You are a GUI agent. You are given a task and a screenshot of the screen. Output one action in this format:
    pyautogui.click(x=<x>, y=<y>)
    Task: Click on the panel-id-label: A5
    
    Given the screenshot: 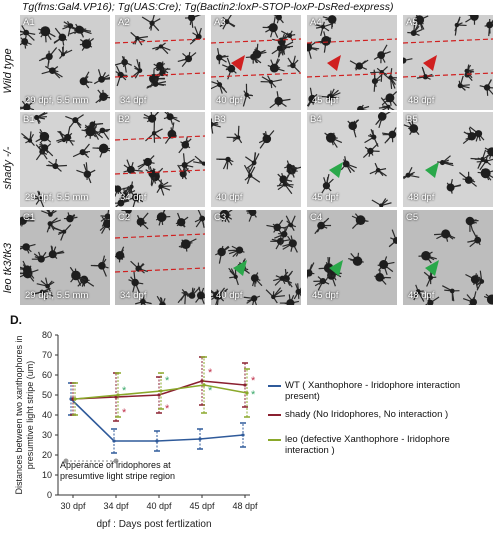 What is the action you would take?
    pyautogui.click(x=412, y=22)
    